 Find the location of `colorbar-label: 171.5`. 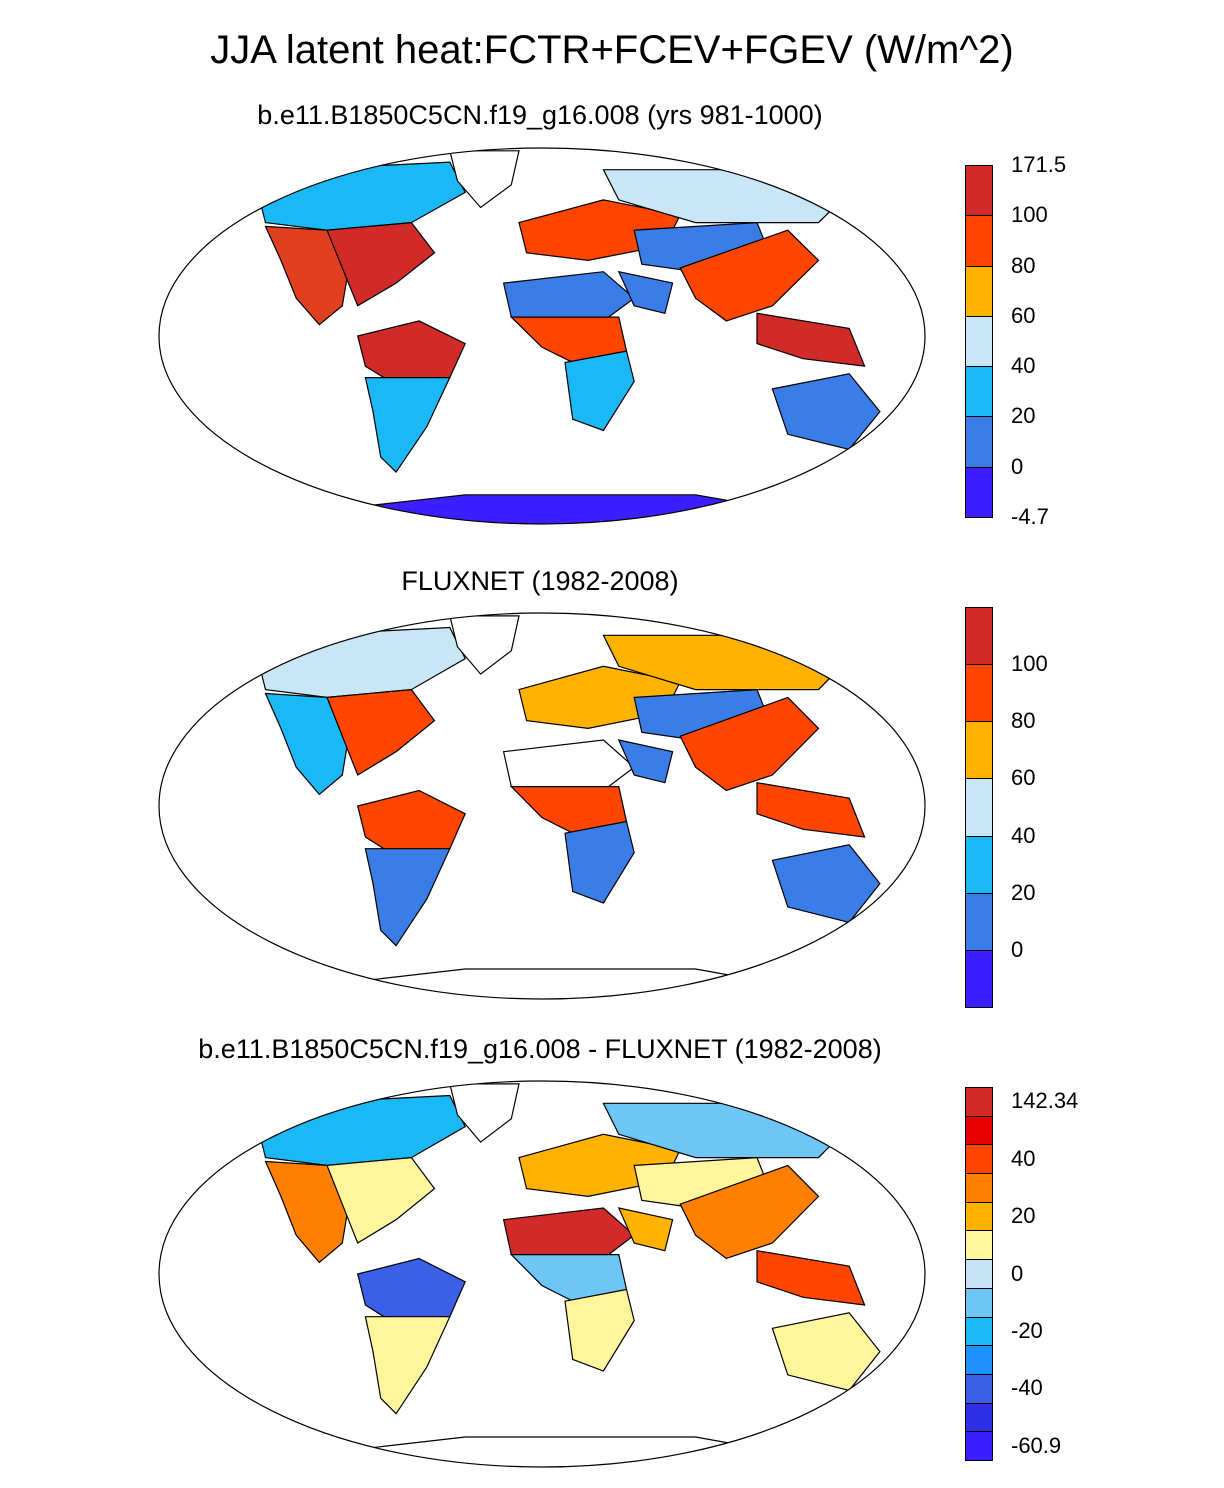

colorbar-label: 171.5 is located at coordinates (1039, 164).